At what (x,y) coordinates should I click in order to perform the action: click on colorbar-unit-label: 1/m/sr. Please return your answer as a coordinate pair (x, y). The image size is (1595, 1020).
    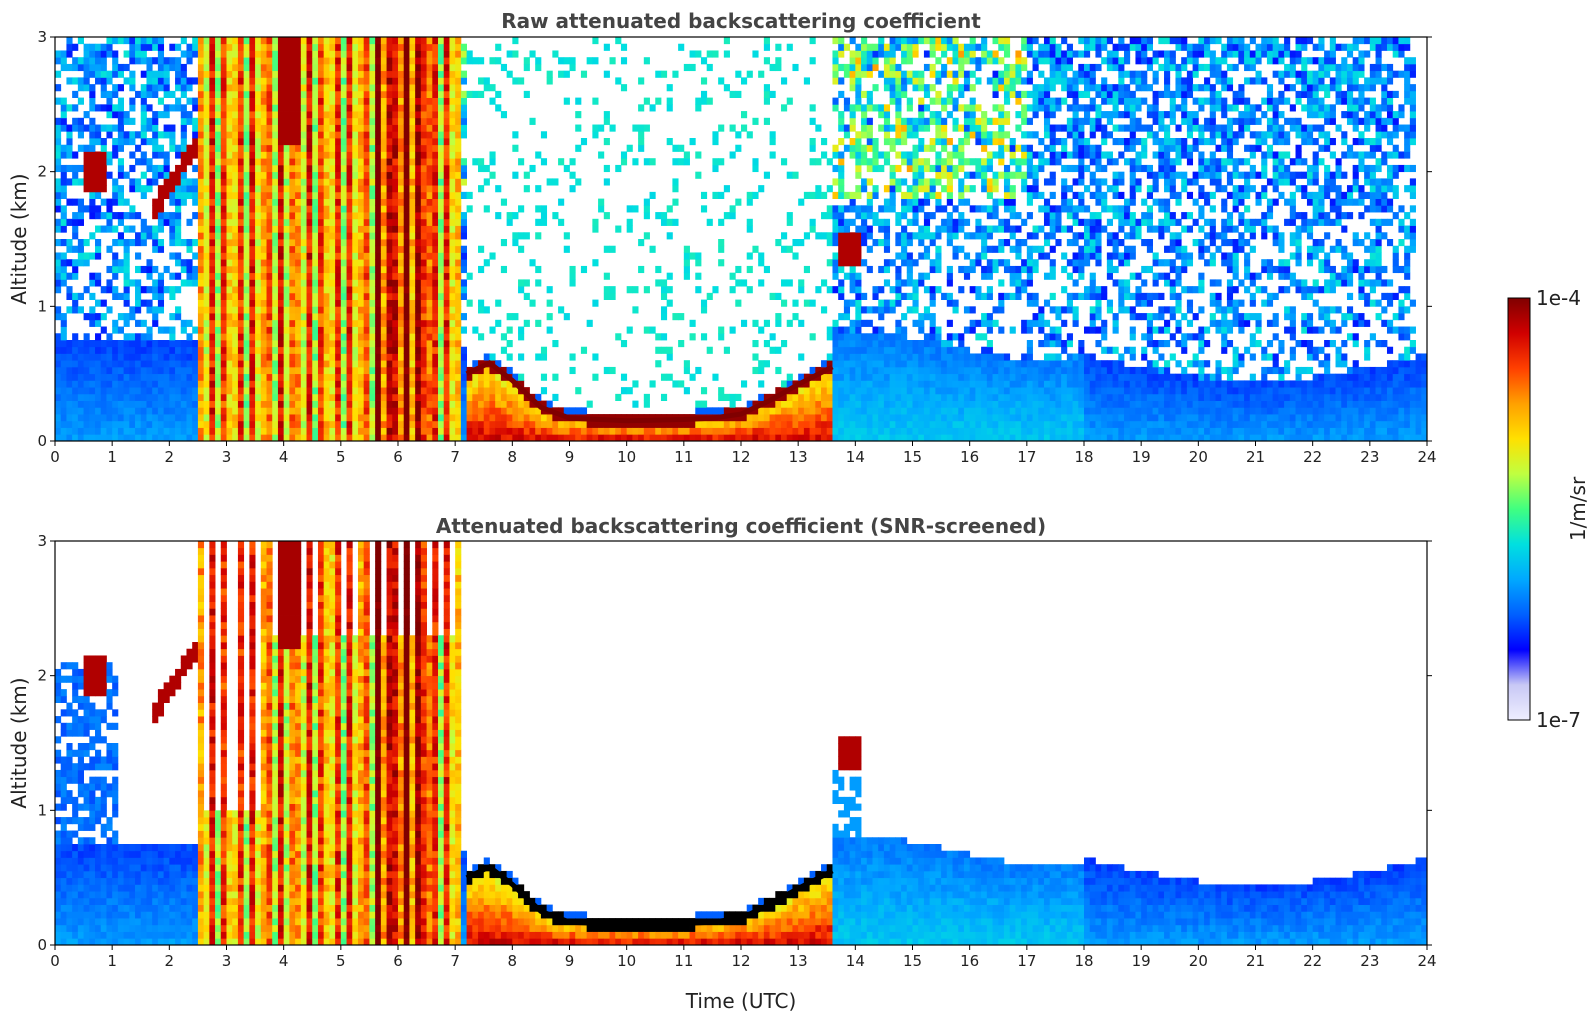
    Looking at the image, I should click on (1578, 508).